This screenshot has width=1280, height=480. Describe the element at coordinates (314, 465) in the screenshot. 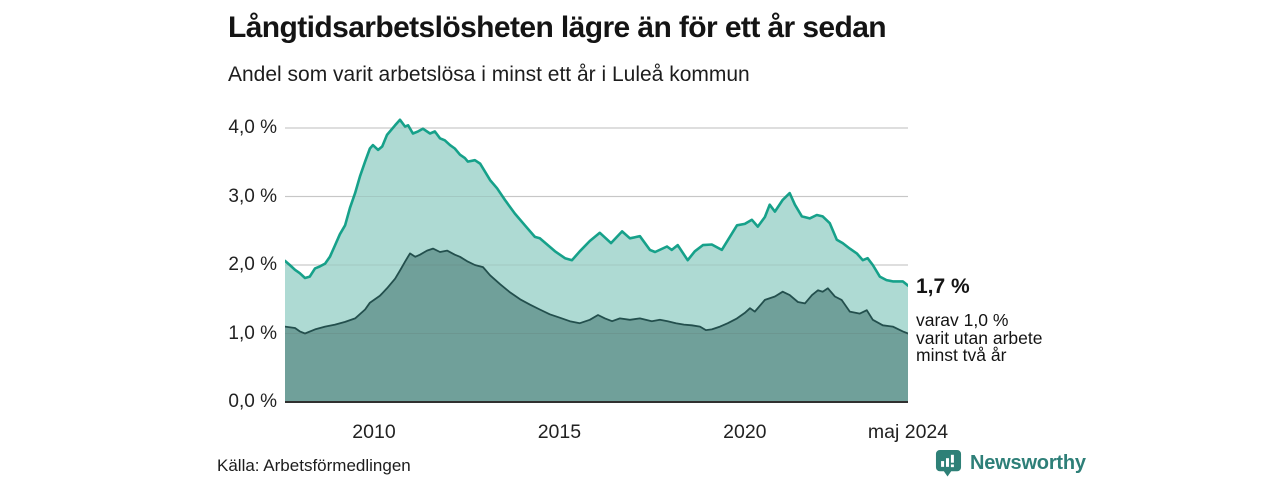

I see `source-note: Källa: Arbetsförmedlingen` at that location.